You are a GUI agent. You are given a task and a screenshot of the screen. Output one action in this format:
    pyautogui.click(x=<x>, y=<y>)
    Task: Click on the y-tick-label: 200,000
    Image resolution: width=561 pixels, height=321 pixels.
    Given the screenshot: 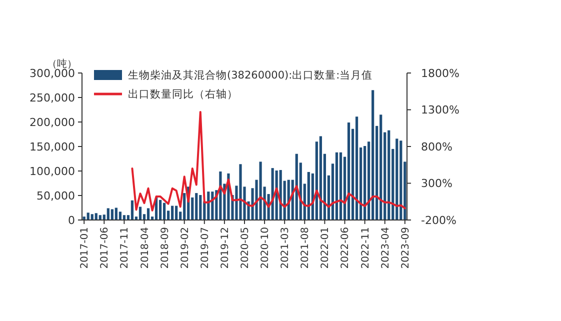 What is the action you would take?
    pyautogui.click(x=52, y=122)
    